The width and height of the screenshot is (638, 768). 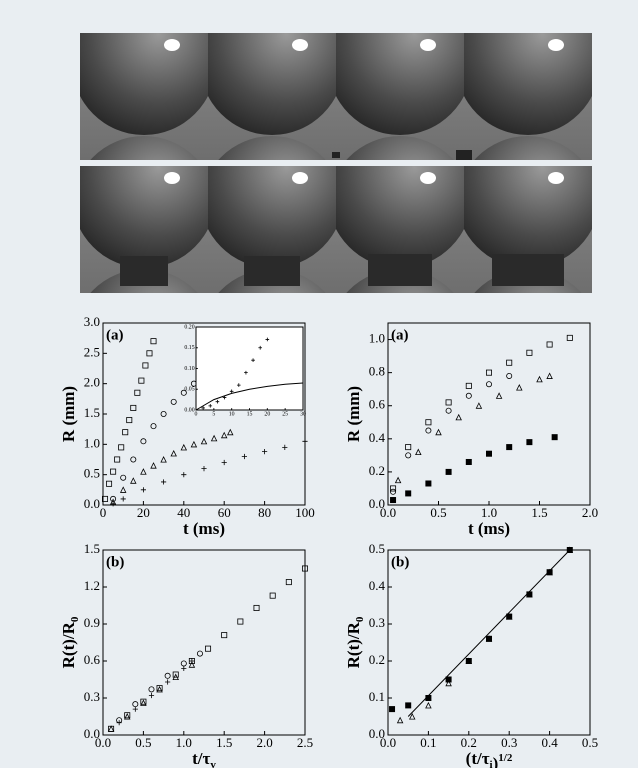 What do you see at coordinates (204, 528) in the screenshot?
I see `axis-label: t (ms)` at bounding box center [204, 528].